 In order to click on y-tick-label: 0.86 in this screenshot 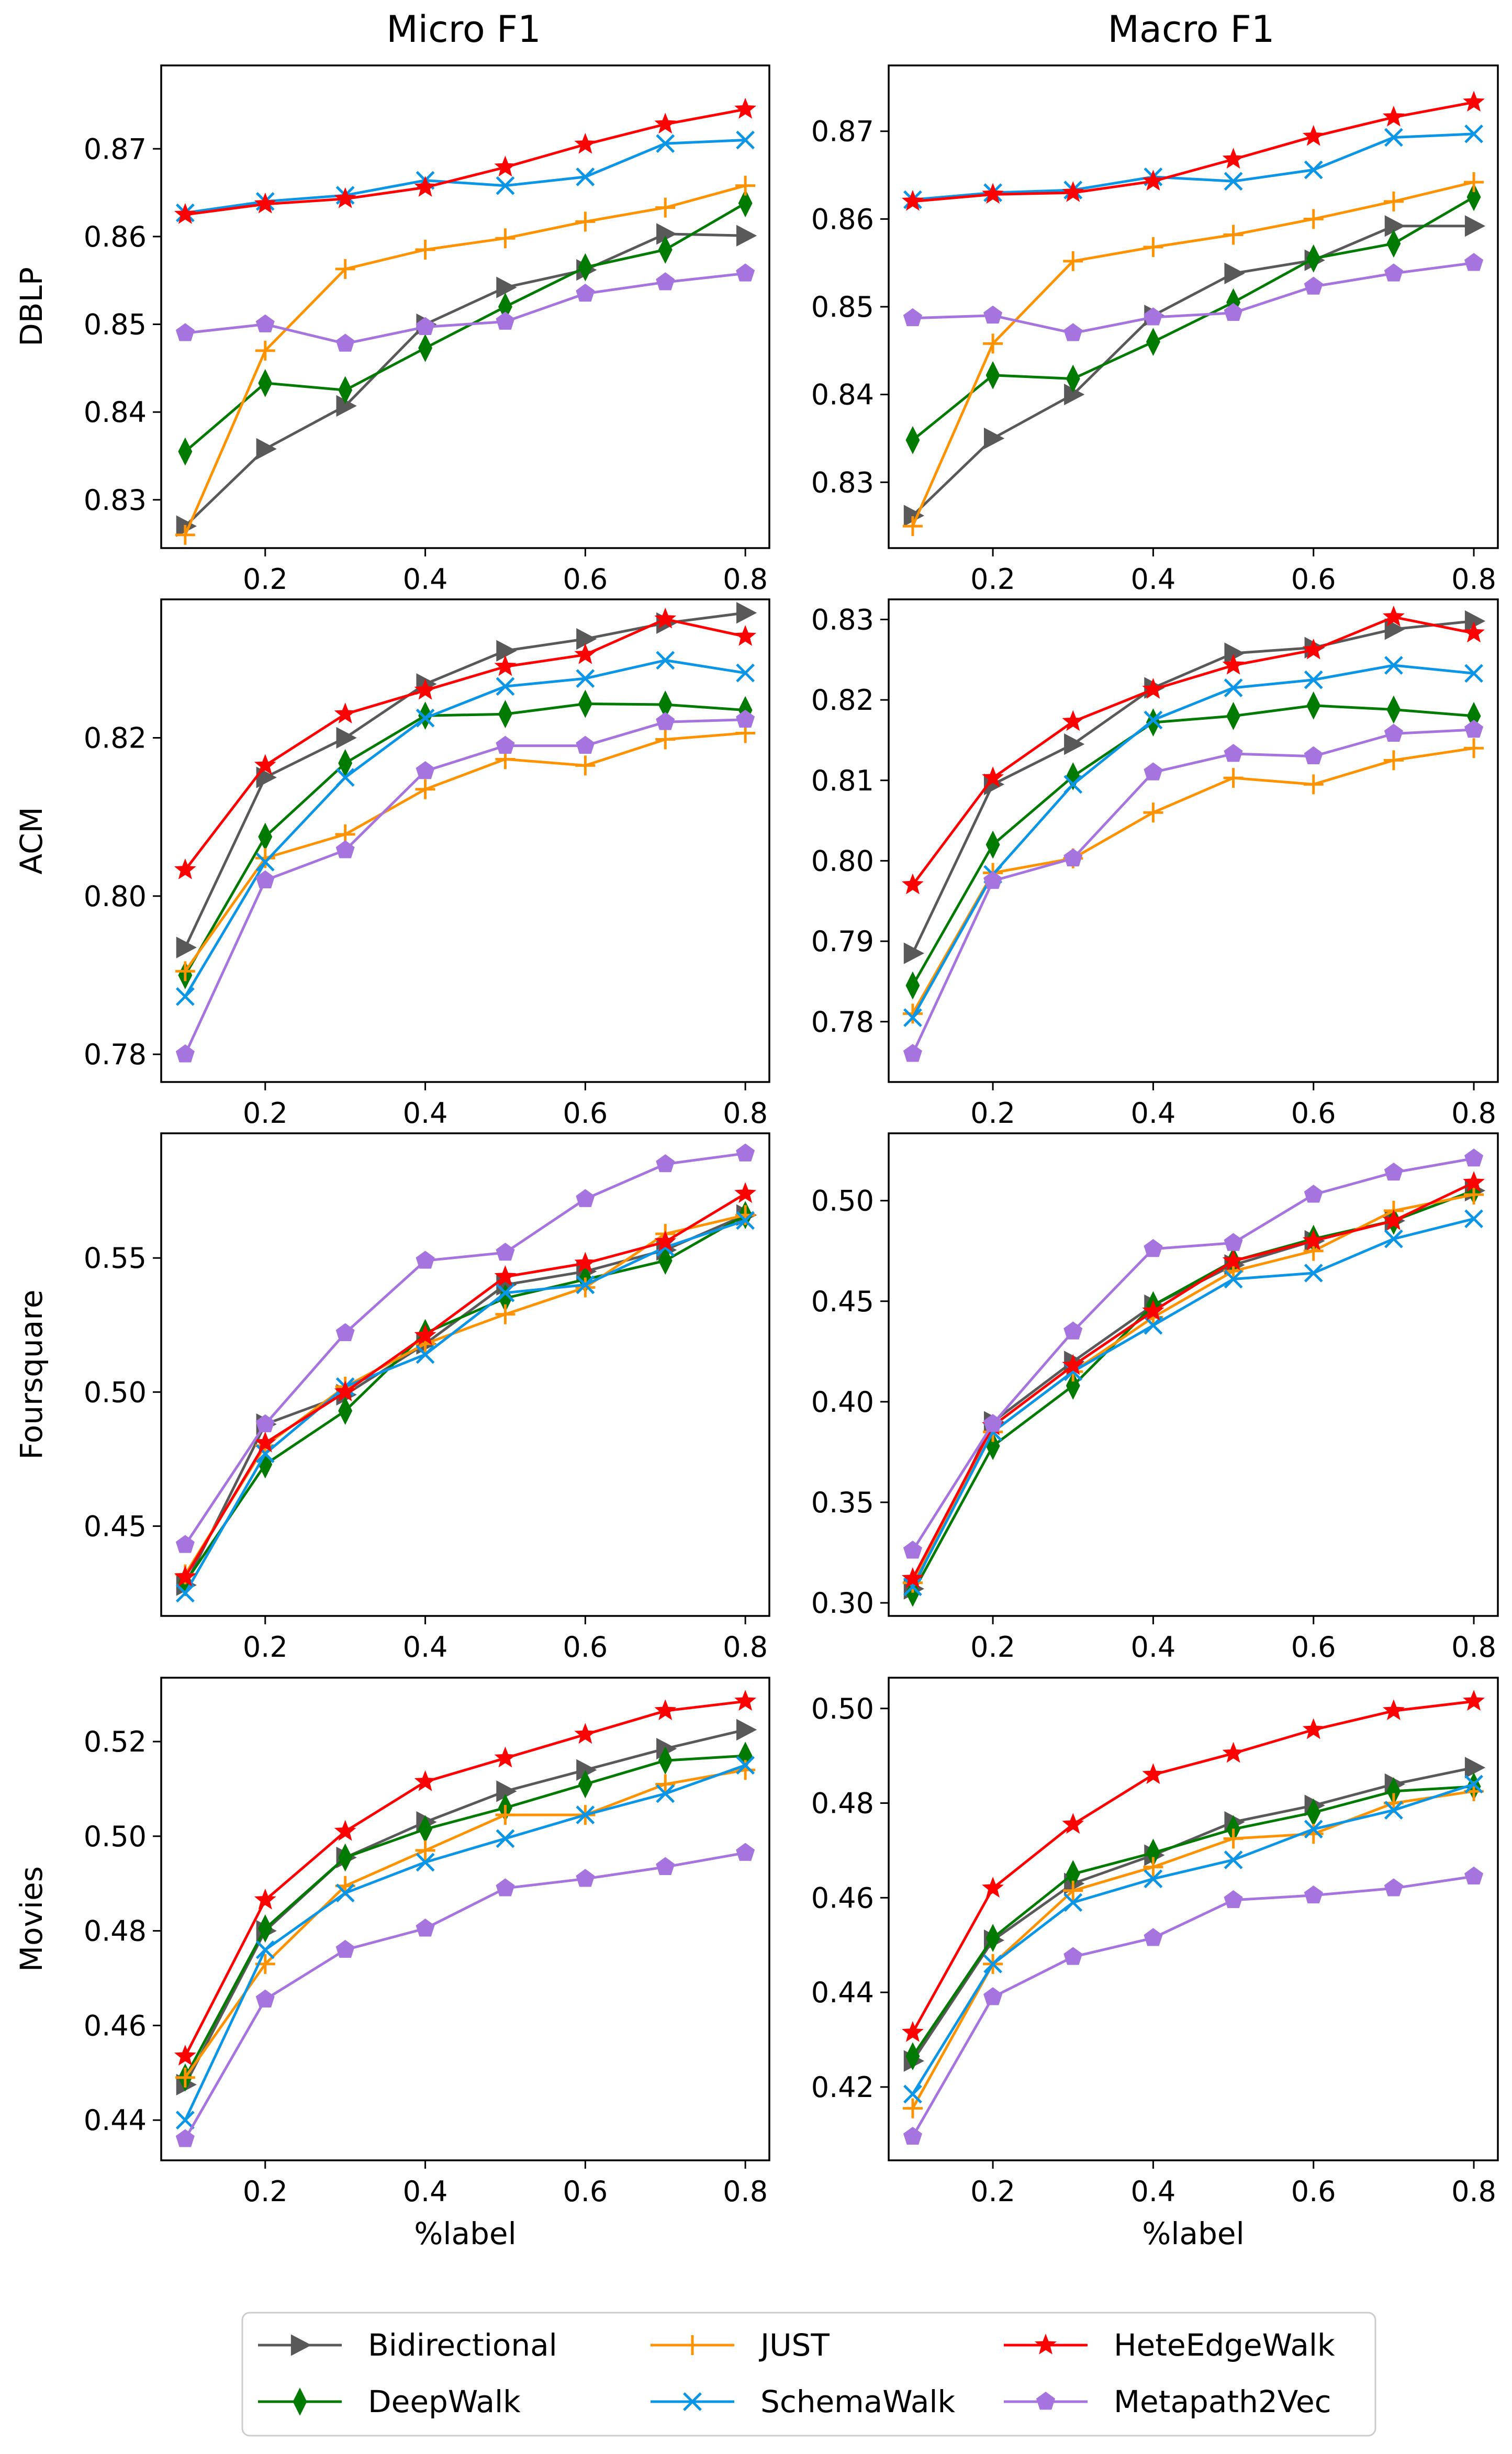, I will do `click(842, 219)`.